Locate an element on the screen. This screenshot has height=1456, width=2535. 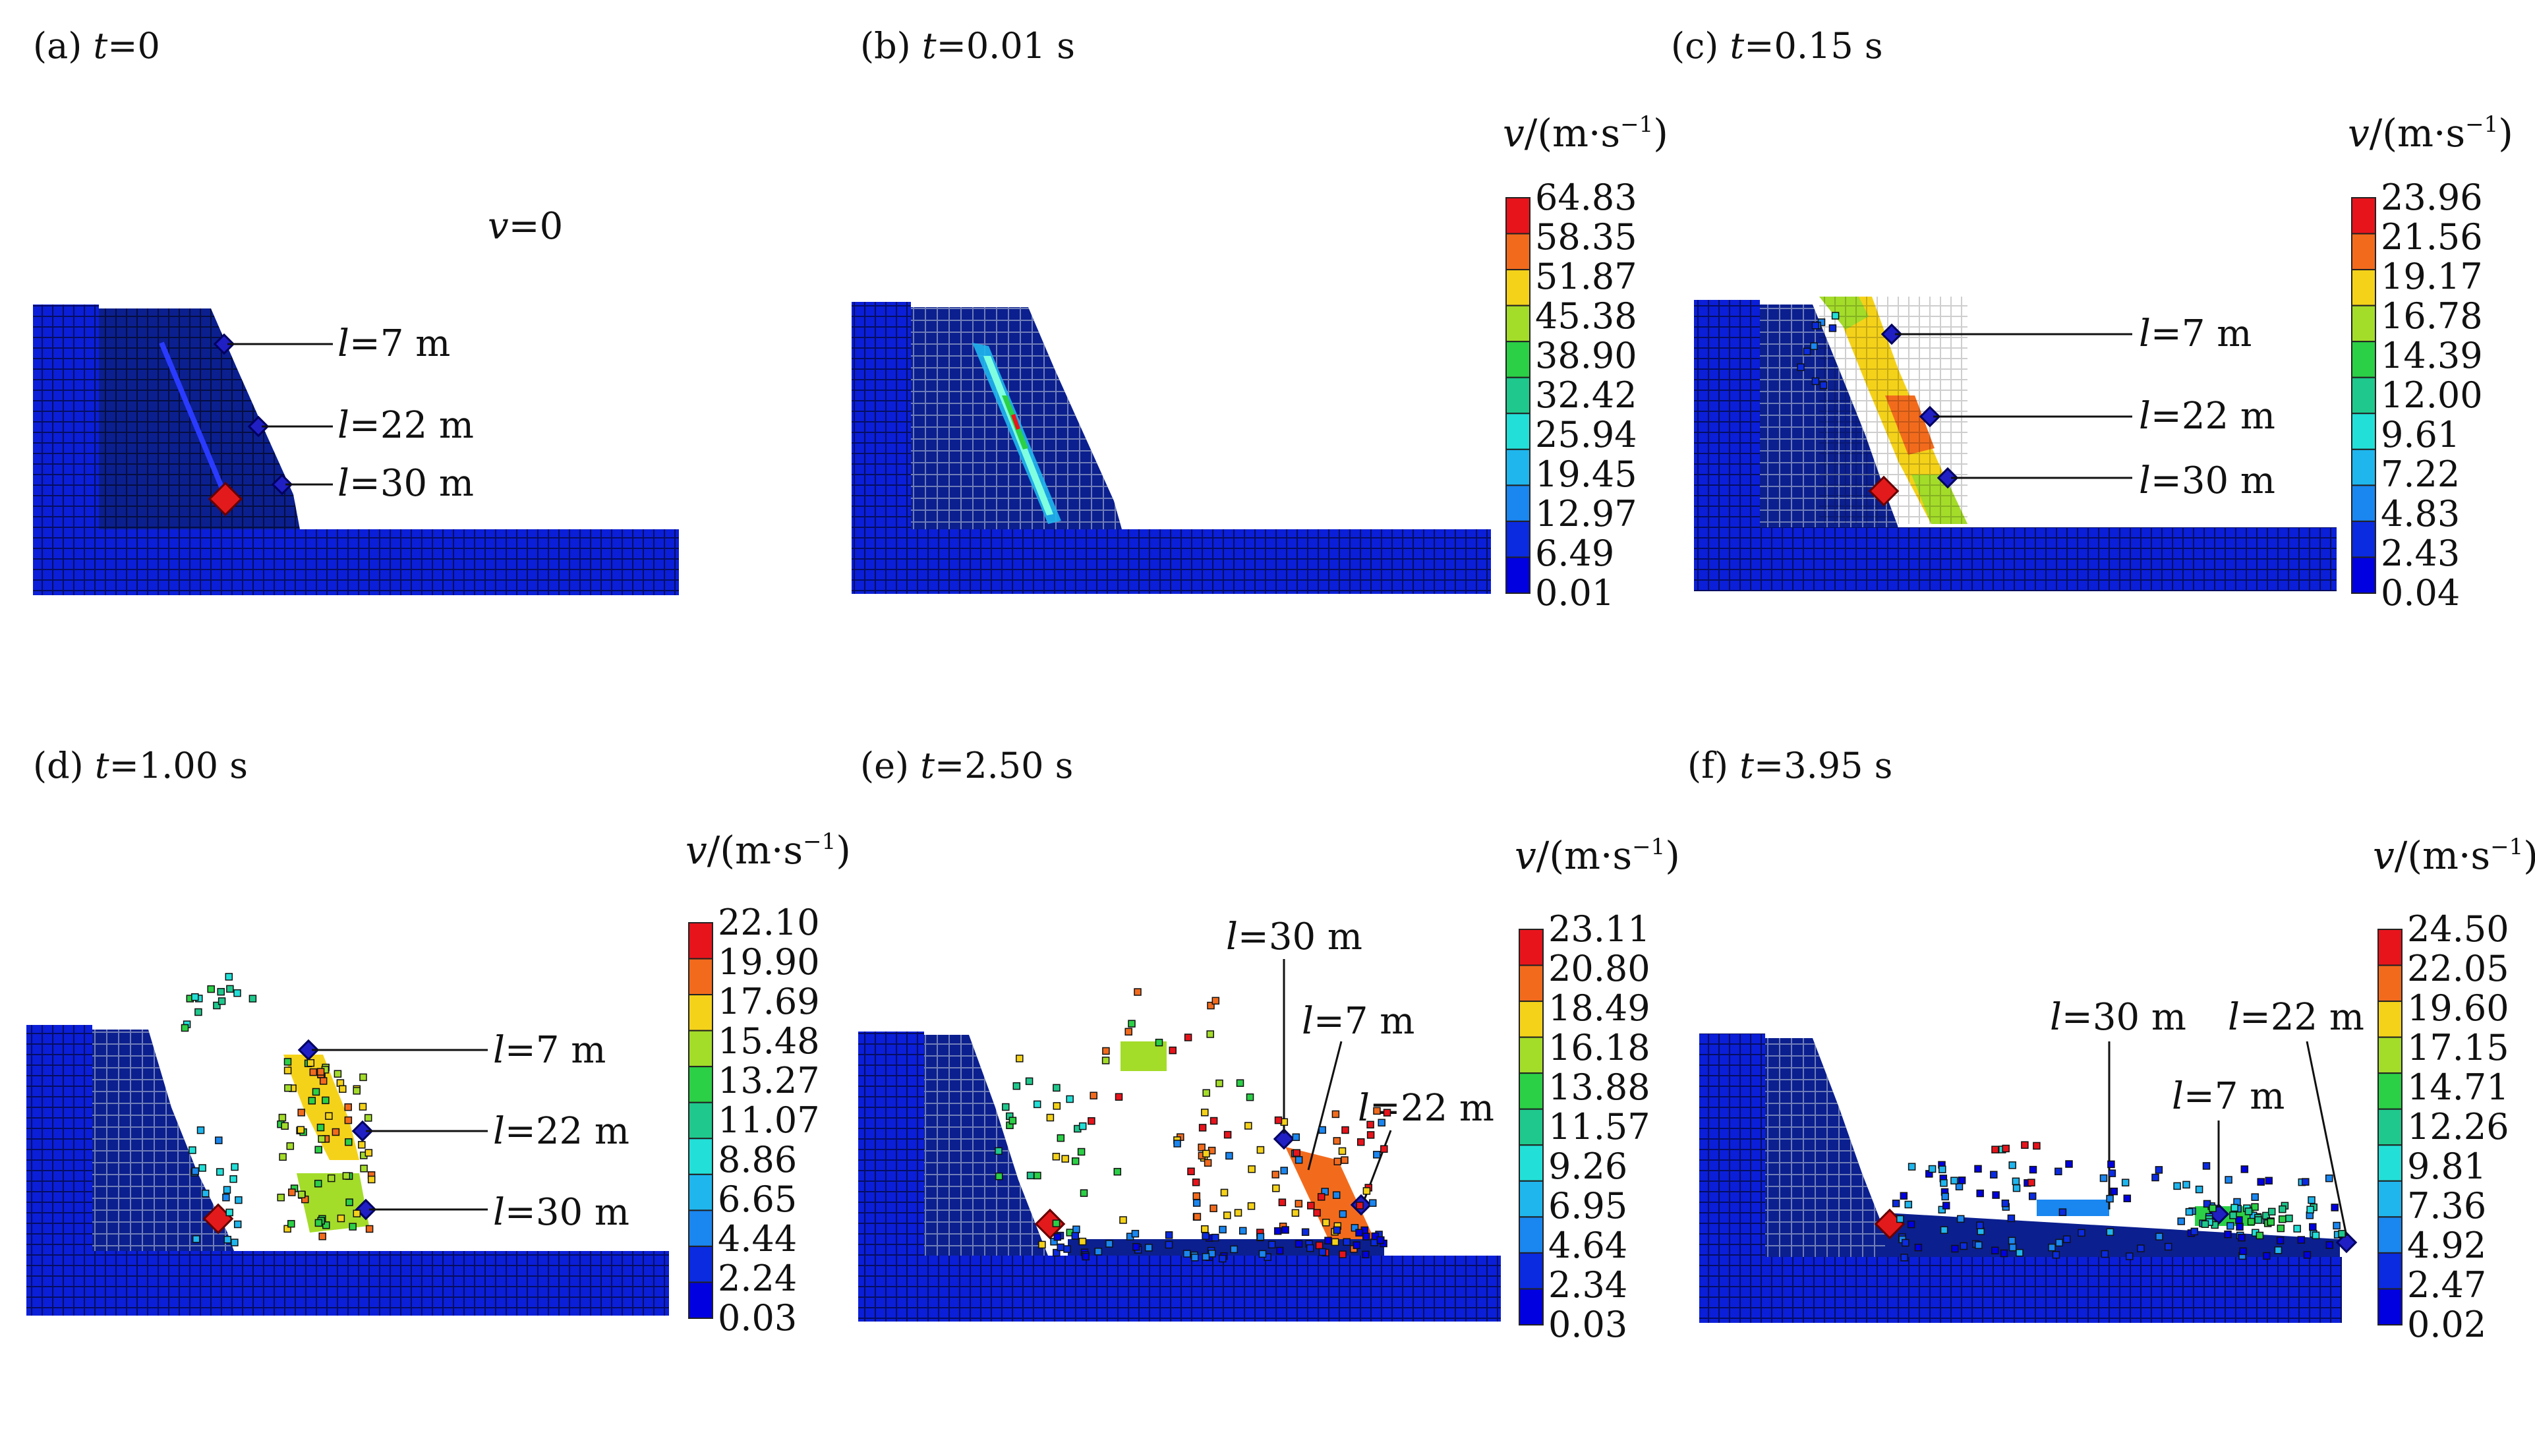
colorbar-tick-label: 4.64 is located at coordinates (1588, 1245).